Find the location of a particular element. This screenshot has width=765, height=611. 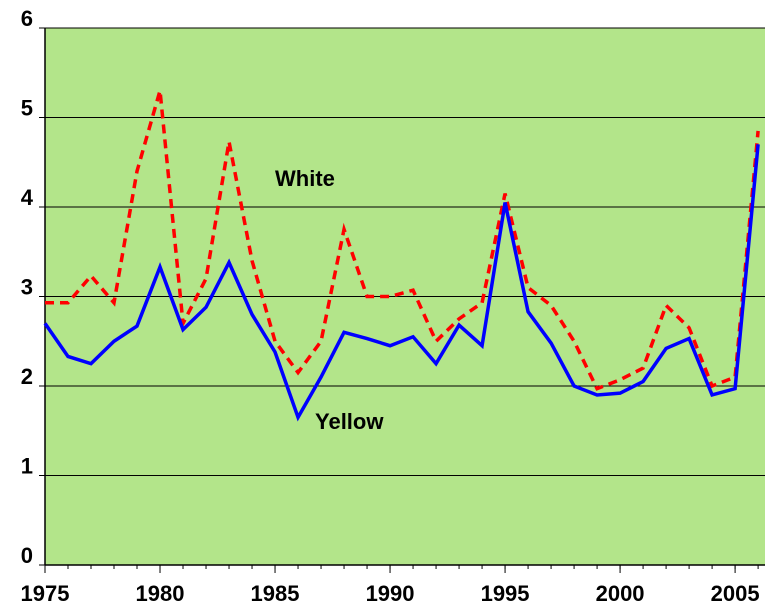

x-tick-label: 2005 is located at coordinates (735, 593).